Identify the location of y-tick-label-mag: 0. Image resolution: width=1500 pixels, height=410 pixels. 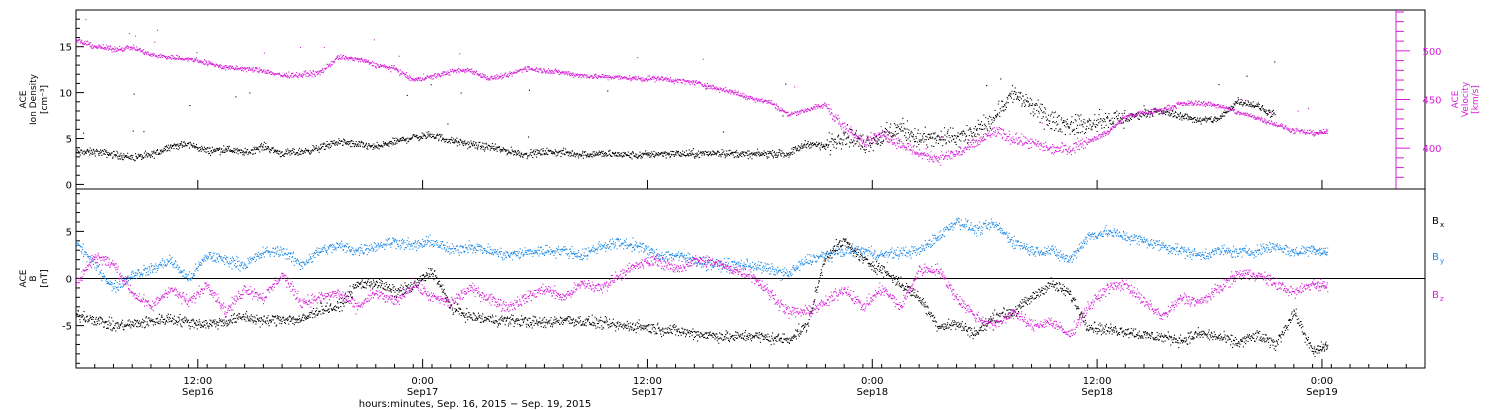
(69, 280).